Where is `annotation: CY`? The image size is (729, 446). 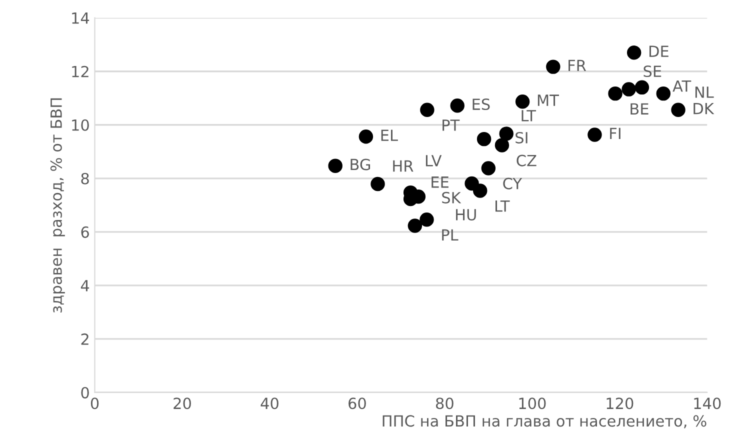 annotation: CY is located at coordinates (512, 184).